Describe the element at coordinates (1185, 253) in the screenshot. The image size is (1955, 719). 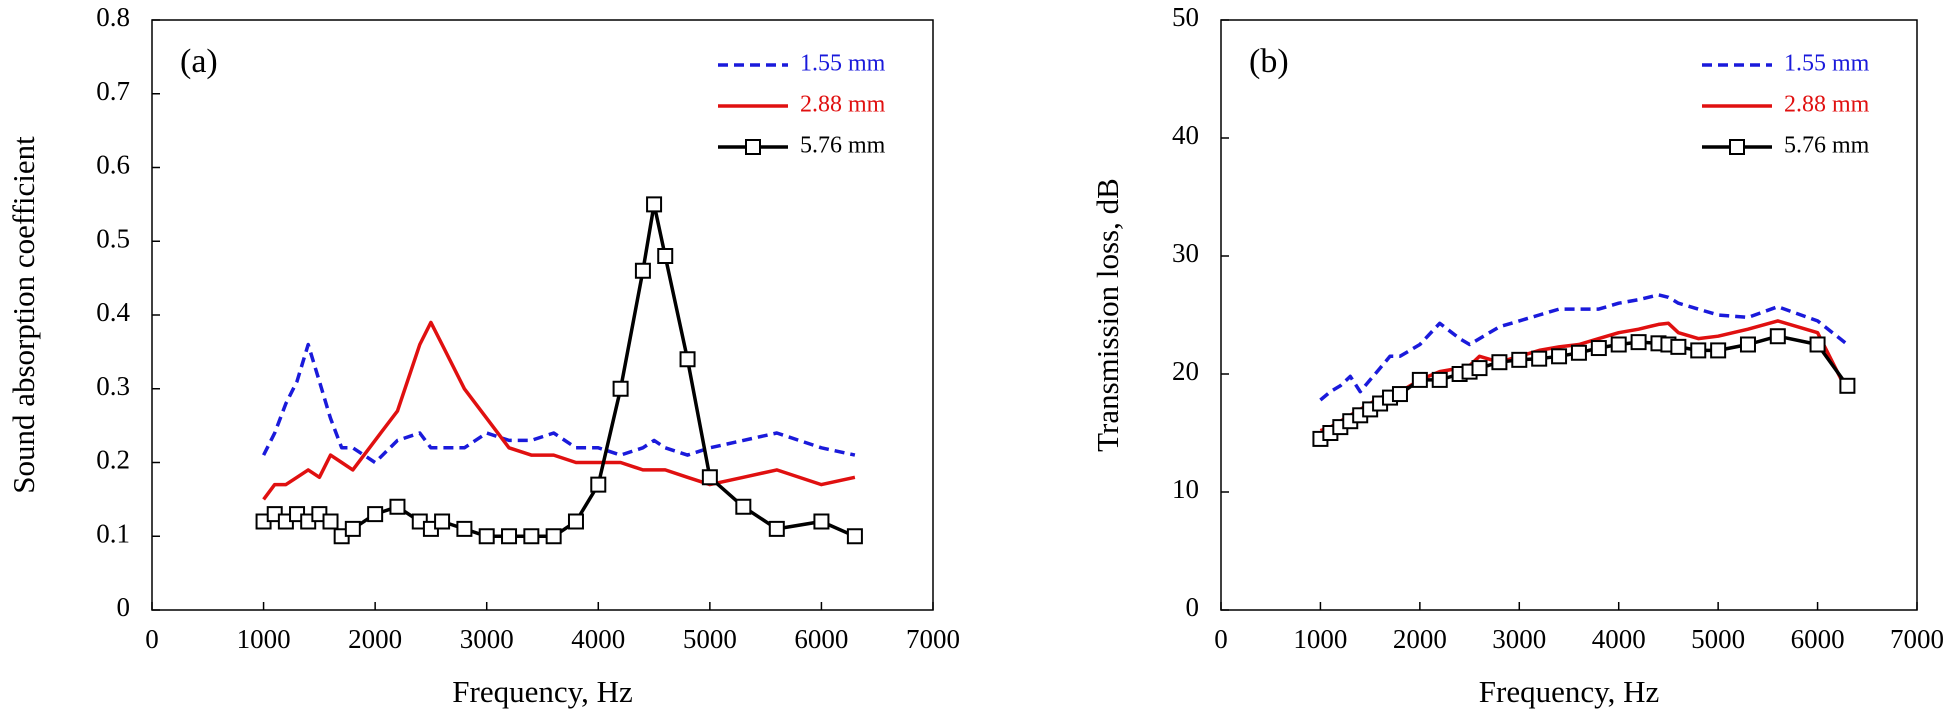
I see `y-tick-label: 30` at that location.